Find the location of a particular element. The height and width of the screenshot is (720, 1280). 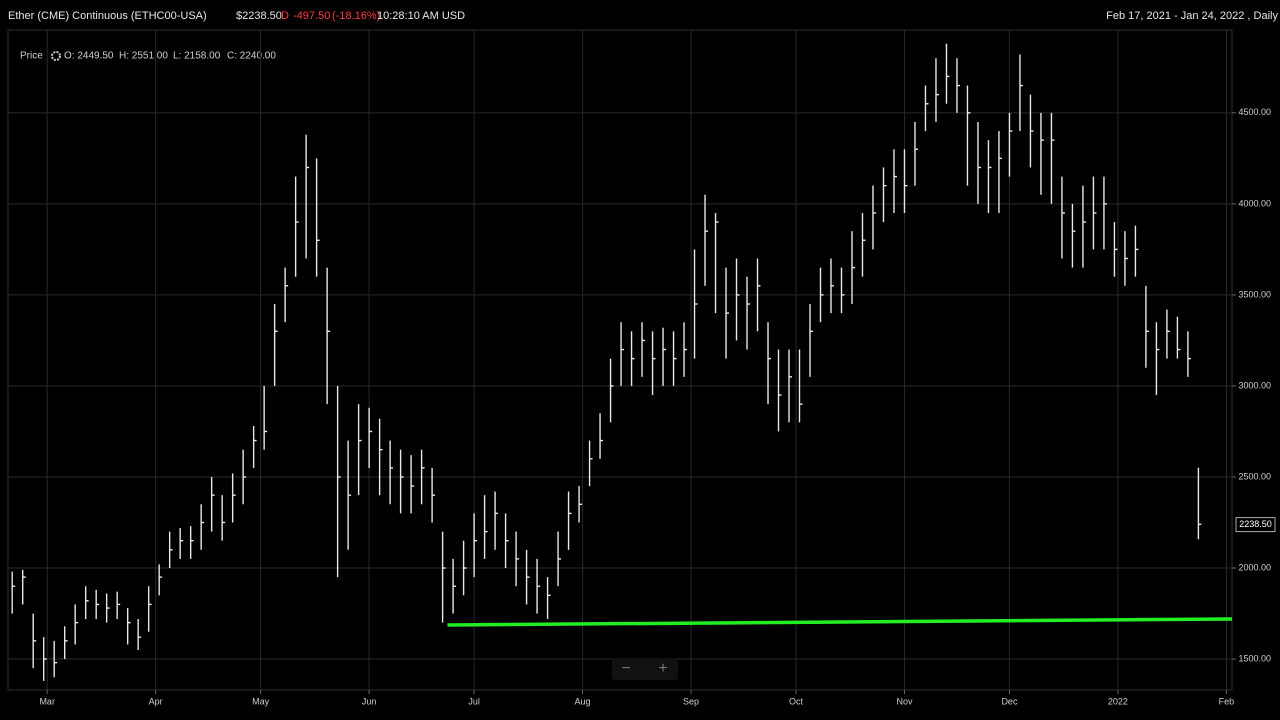

instrument-title: Ether (CME) Continuous (ETHC00-USA) is located at coordinates (107, 16).